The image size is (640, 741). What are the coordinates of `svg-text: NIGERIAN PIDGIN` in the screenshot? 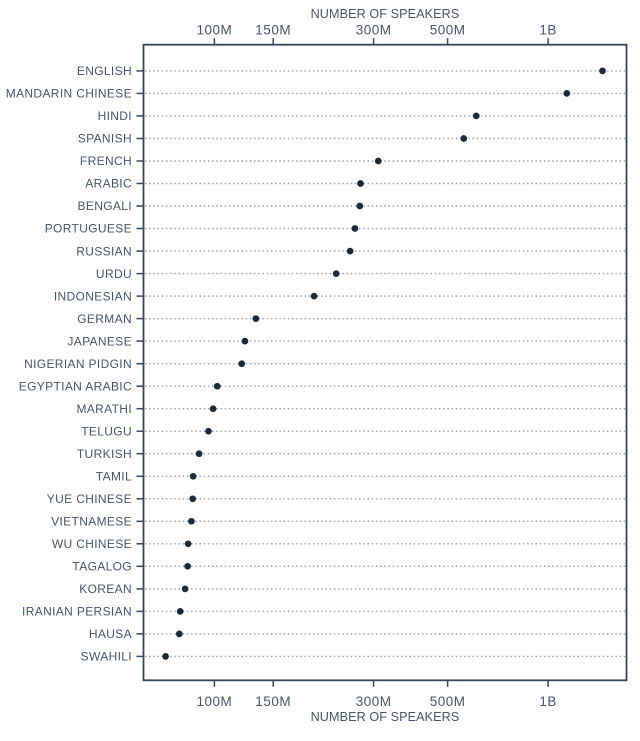 It's located at (78, 364).